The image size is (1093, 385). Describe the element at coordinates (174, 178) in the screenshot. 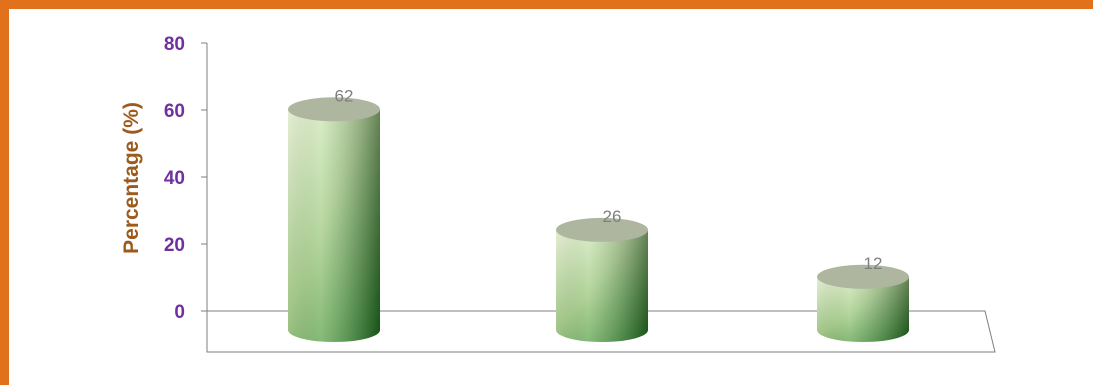

I see `y-tick-label: 40` at that location.